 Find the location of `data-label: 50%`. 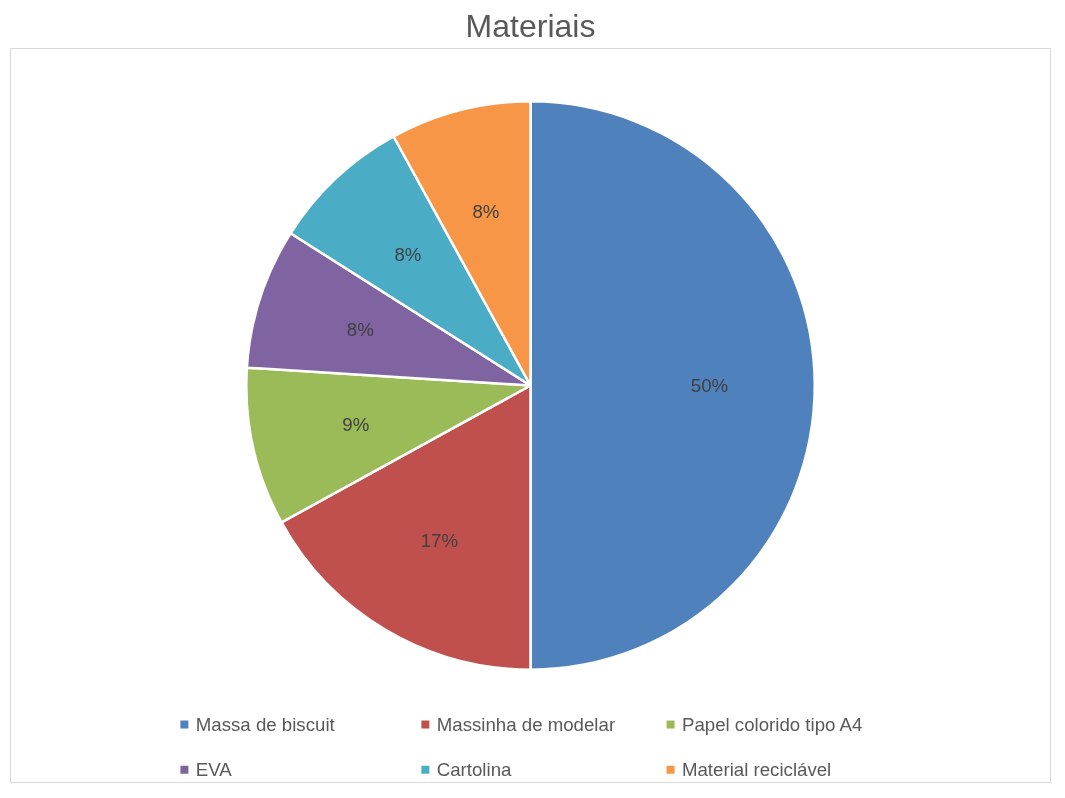

data-label: 50% is located at coordinates (709, 386).